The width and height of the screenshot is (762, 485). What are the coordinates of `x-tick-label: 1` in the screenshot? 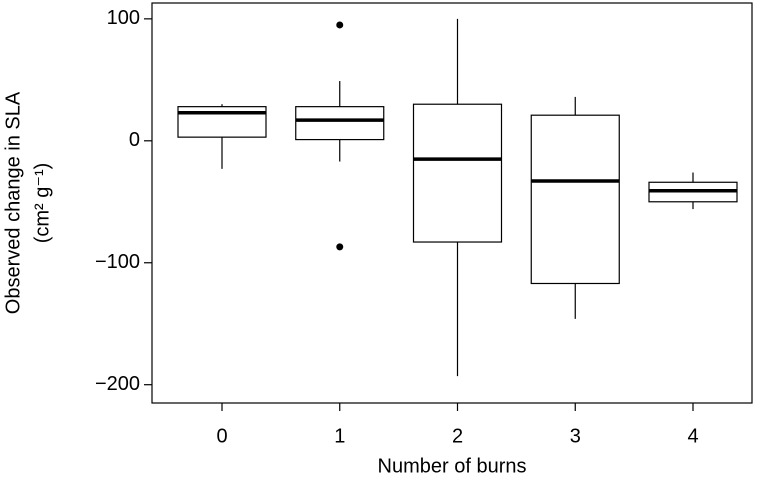 It's located at (339, 436).